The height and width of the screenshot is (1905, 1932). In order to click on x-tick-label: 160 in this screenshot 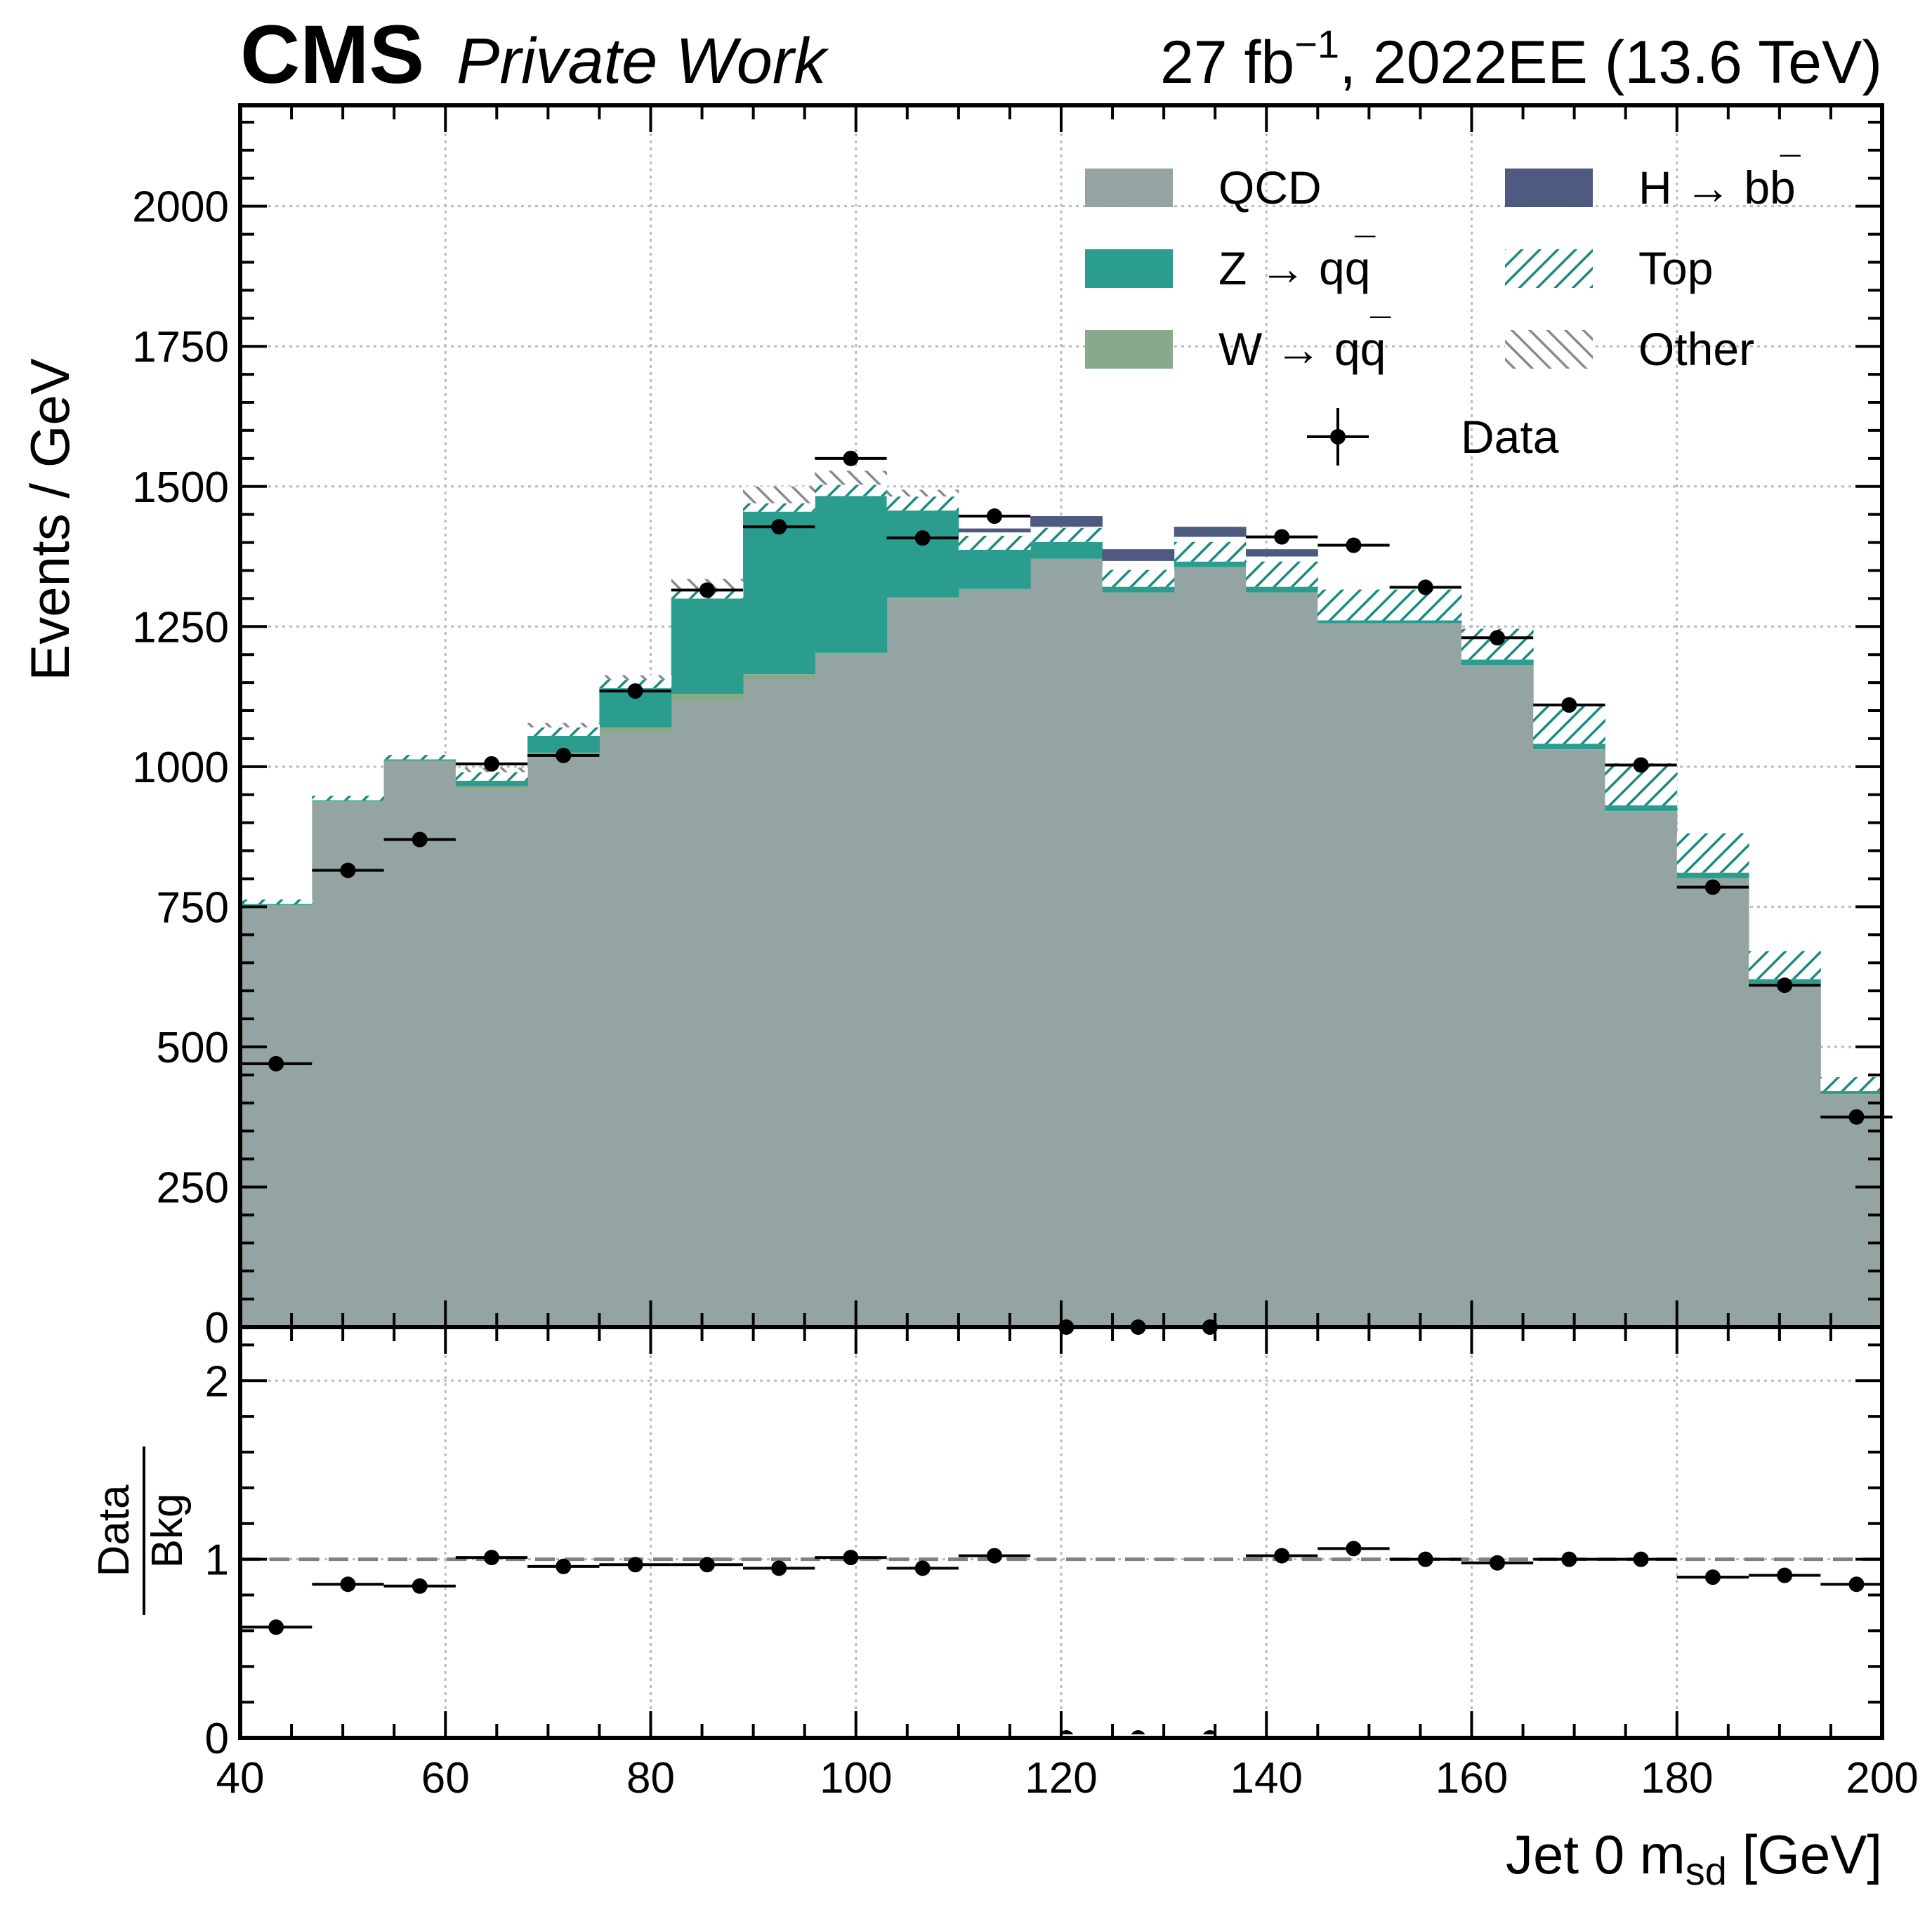, I will do `click(1471, 1778)`.